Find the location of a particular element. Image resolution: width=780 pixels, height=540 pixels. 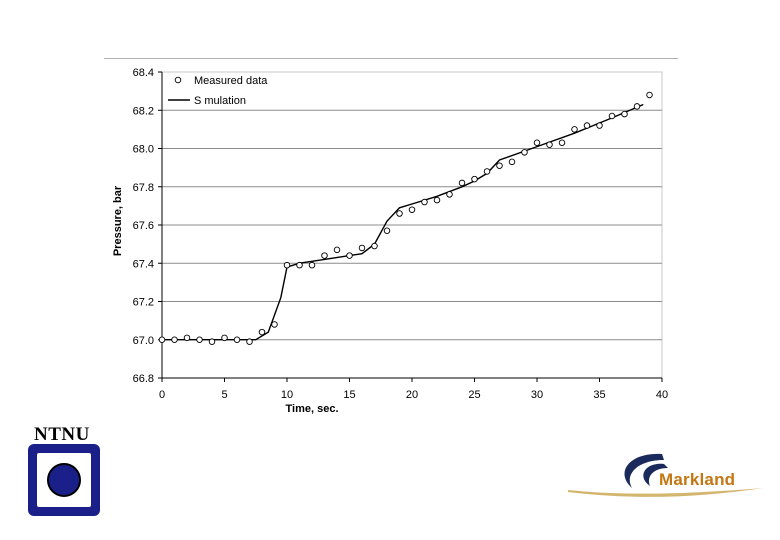

markland-name: Markland is located at coordinates (697, 479).